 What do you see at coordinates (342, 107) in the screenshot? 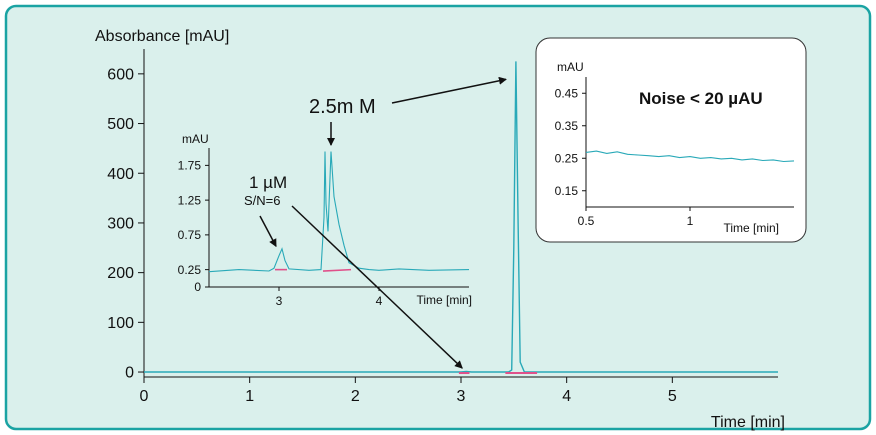
I see `annotation-2-5mM: 2.5m M` at bounding box center [342, 107].